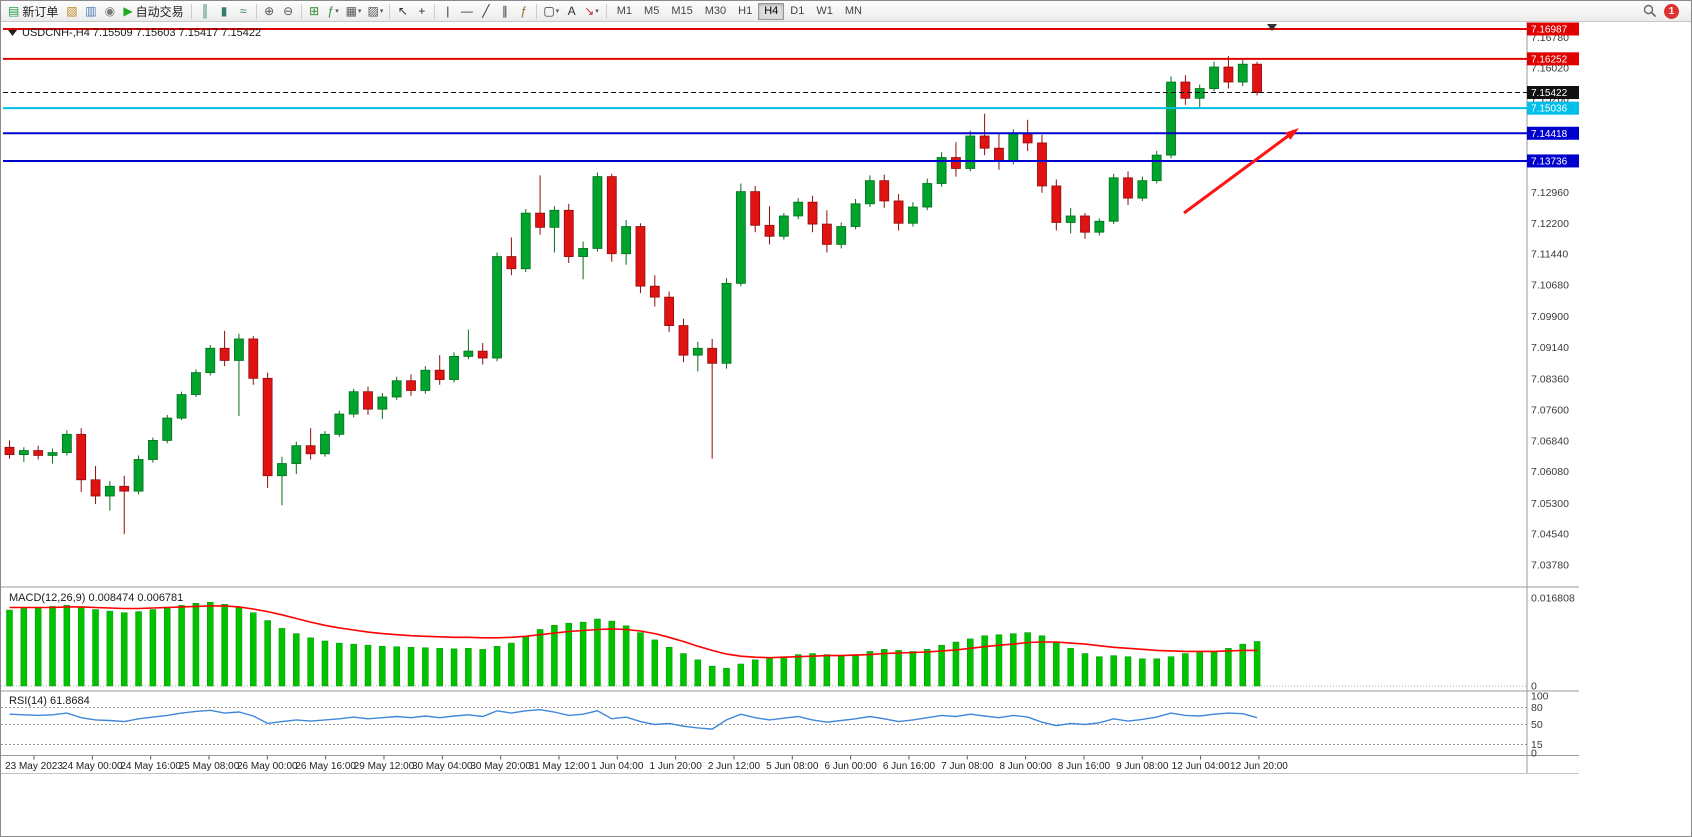 The height and width of the screenshot is (837, 1692). I want to click on timeframe-m1-button: M1, so click(624, 11).